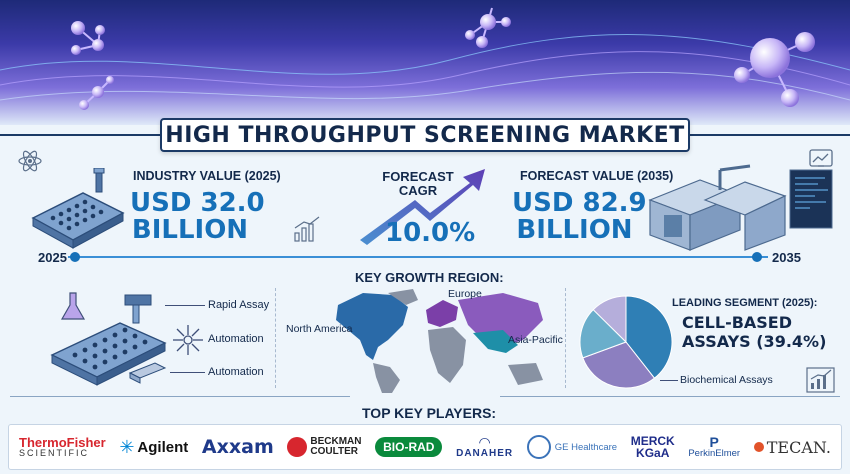 This screenshot has height=474, width=850. Describe the element at coordinates (78, 208) in the screenshot. I see `microplate-illustration` at that location.